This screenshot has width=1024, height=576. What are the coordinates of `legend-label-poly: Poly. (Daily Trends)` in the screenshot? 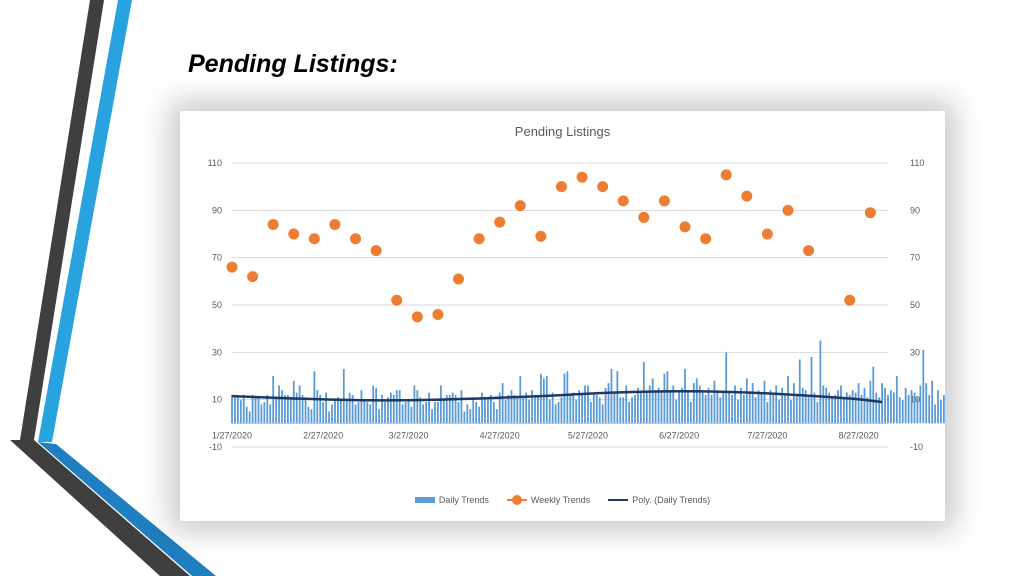 It's located at (671, 500).